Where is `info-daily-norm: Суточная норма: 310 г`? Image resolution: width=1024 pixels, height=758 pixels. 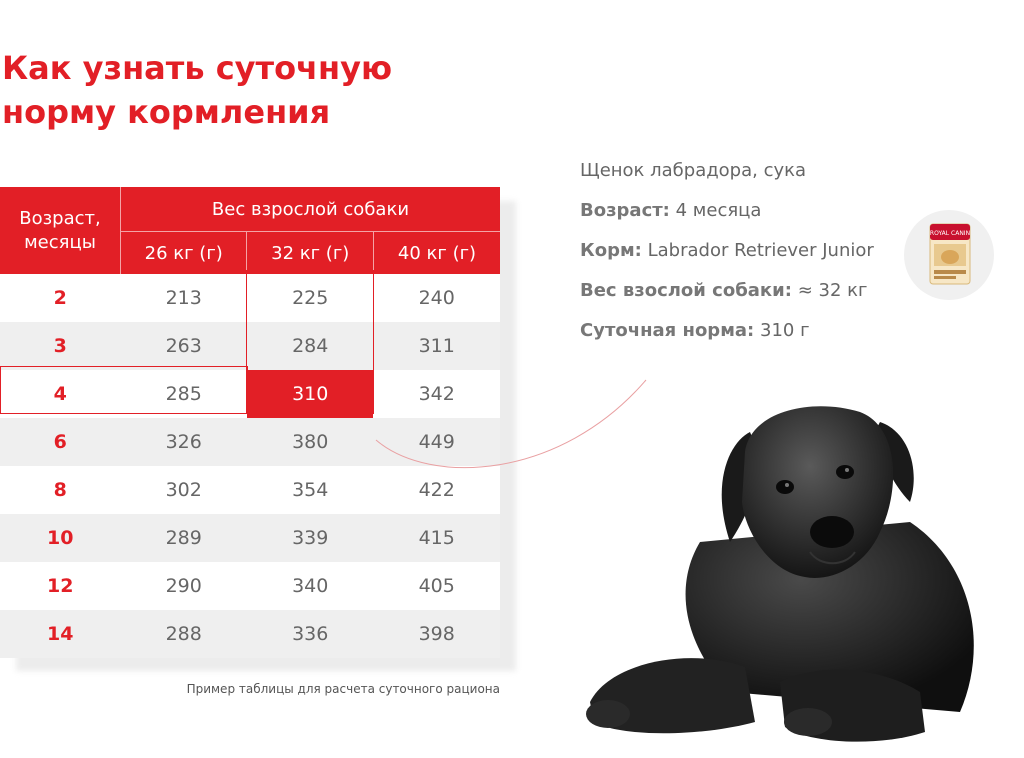
info-daily-norm: Суточная норма: 310 г is located at coordinates (727, 338).